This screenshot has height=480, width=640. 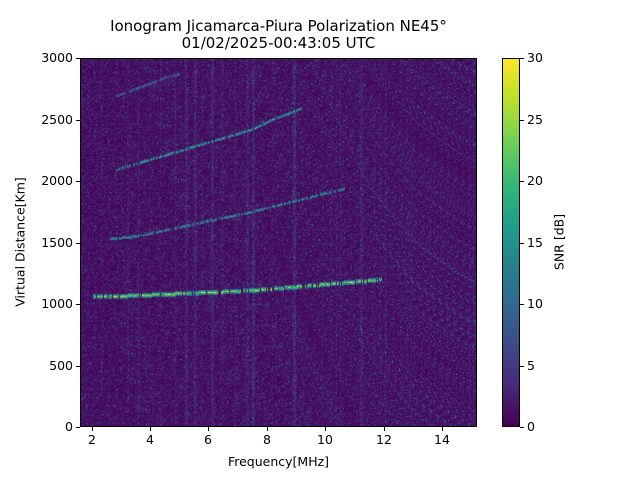 What do you see at coordinates (278, 461) in the screenshot?
I see `x-axis-label: Frequency[MHz]` at bounding box center [278, 461].